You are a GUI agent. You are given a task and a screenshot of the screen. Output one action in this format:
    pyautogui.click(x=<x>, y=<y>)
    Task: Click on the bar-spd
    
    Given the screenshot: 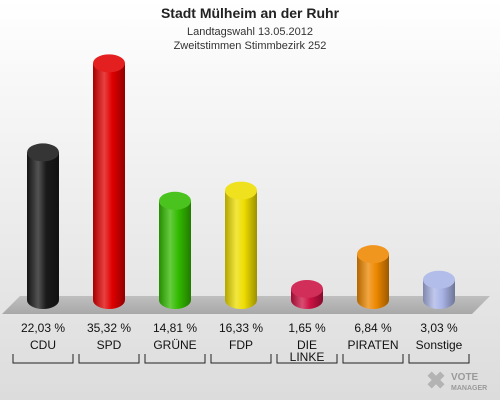 What is the action you would take?
    pyautogui.click(x=109, y=181)
    